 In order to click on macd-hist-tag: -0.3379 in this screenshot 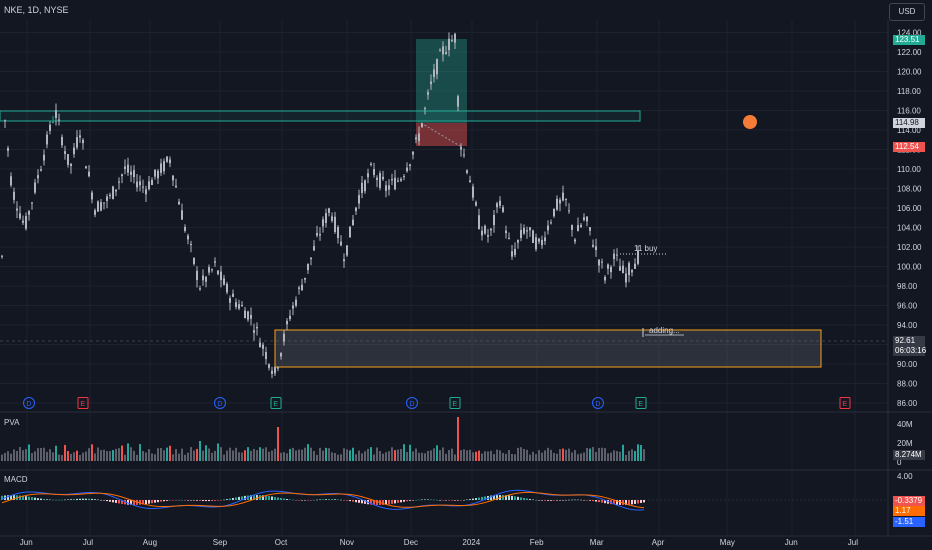, I will do `click(909, 501)`.